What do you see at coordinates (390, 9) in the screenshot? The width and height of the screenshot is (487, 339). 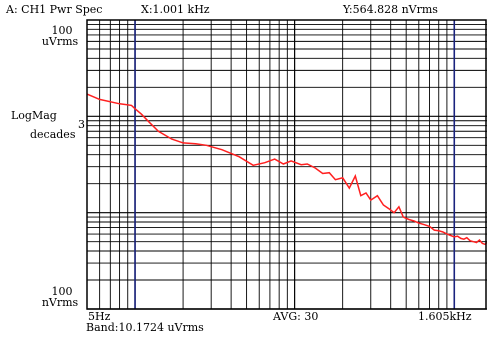 I see `y-readout: Y:564.828 nVrms` at bounding box center [390, 9].